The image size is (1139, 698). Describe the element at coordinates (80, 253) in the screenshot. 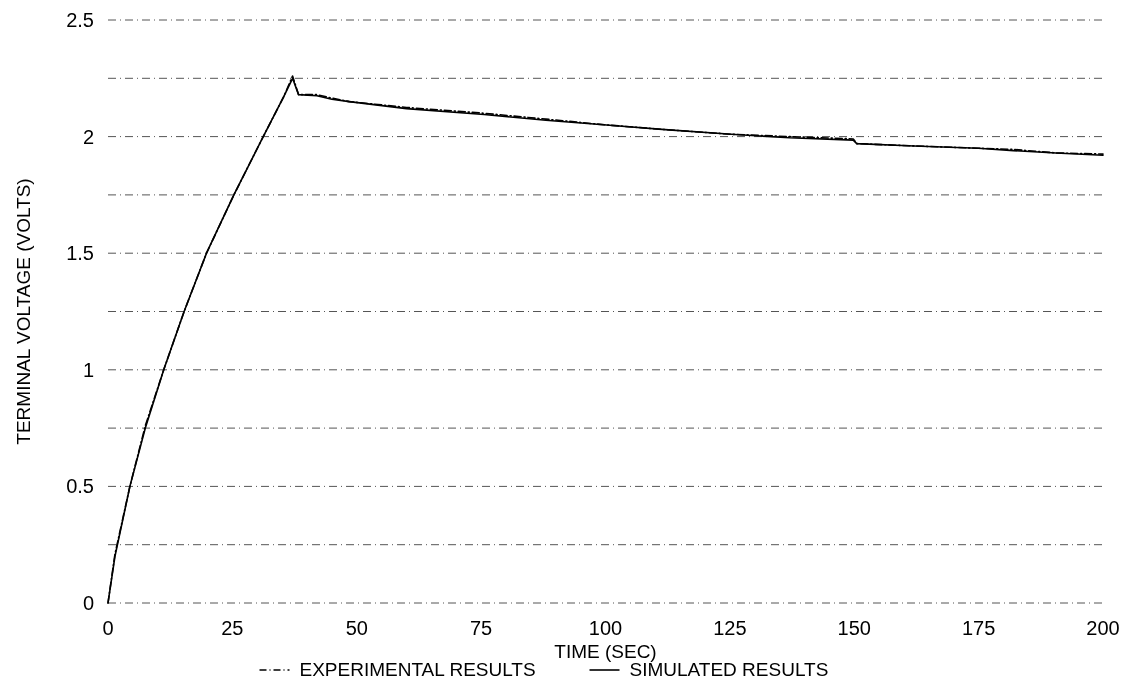

I see `y-tick-label: 1.5` at that location.